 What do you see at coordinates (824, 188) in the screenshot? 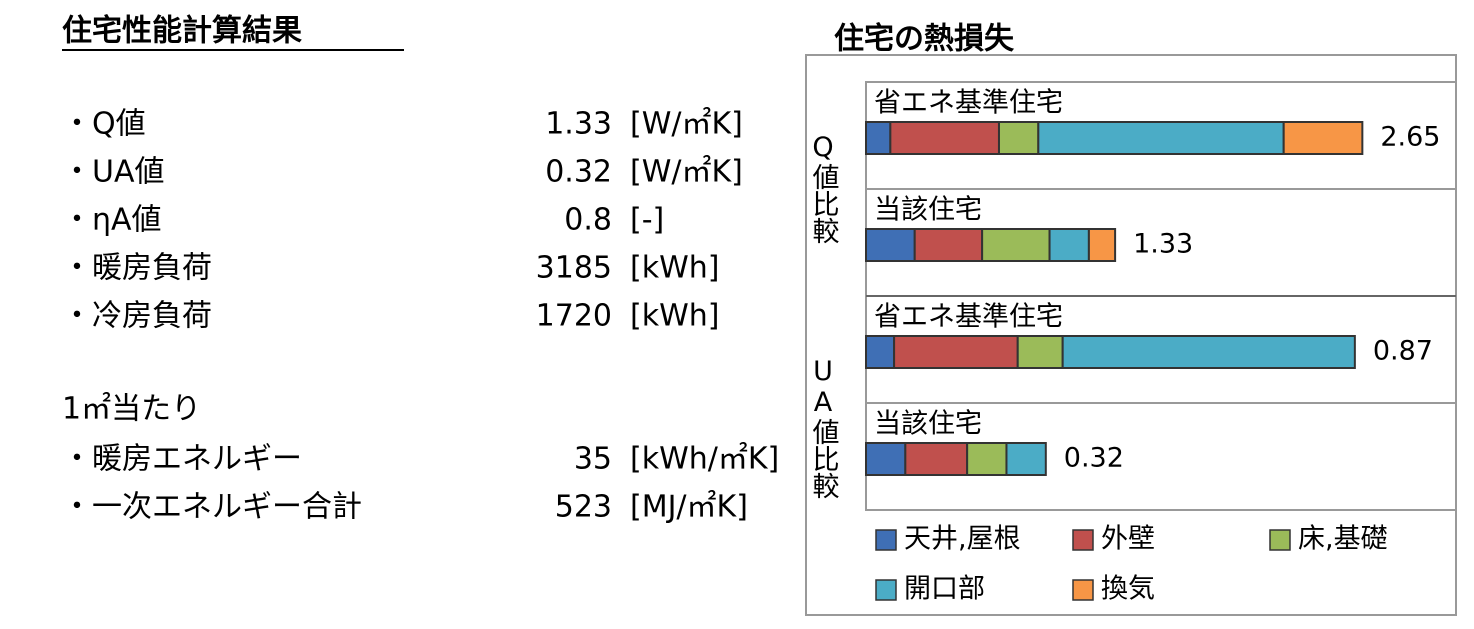
I see `group-label: Q値比較` at bounding box center [824, 188].